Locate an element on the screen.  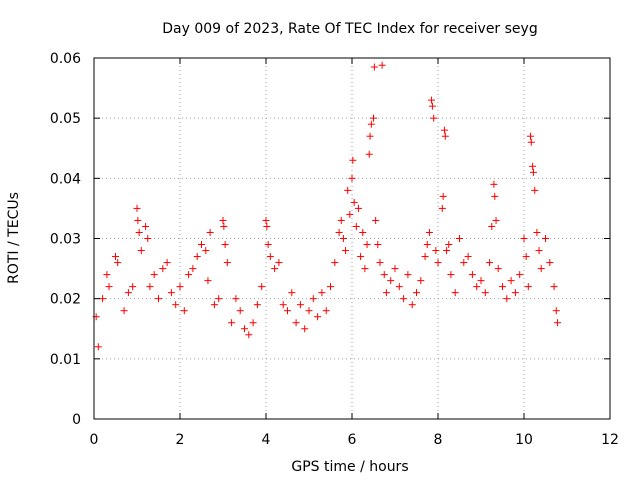
x-tick-label: 4 is located at coordinates (266, 440).